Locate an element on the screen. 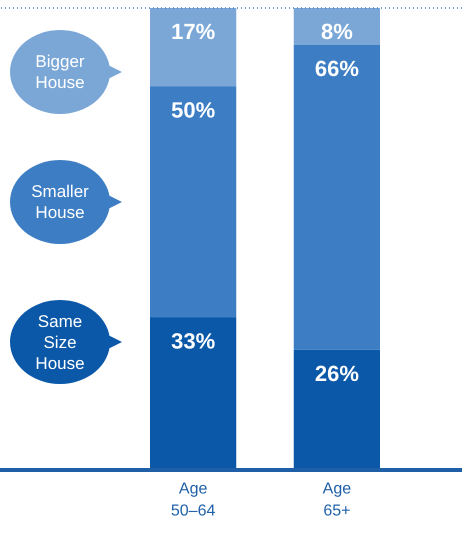 This screenshot has height=538, width=462. legend-label: Same Size House is located at coordinates (60, 342).